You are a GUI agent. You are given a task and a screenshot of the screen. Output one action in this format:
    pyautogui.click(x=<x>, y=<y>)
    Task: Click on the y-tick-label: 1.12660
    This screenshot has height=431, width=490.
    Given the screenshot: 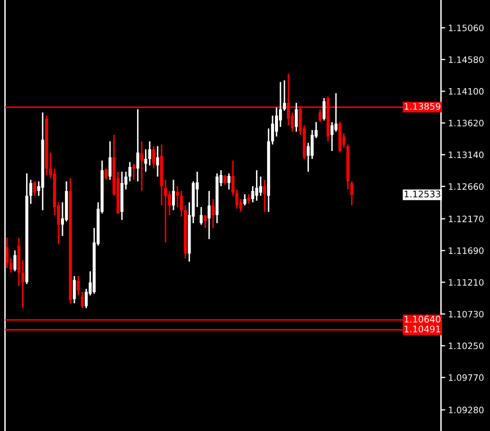 What is the action you would take?
    pyautogui.click(x=466, y=186)
    